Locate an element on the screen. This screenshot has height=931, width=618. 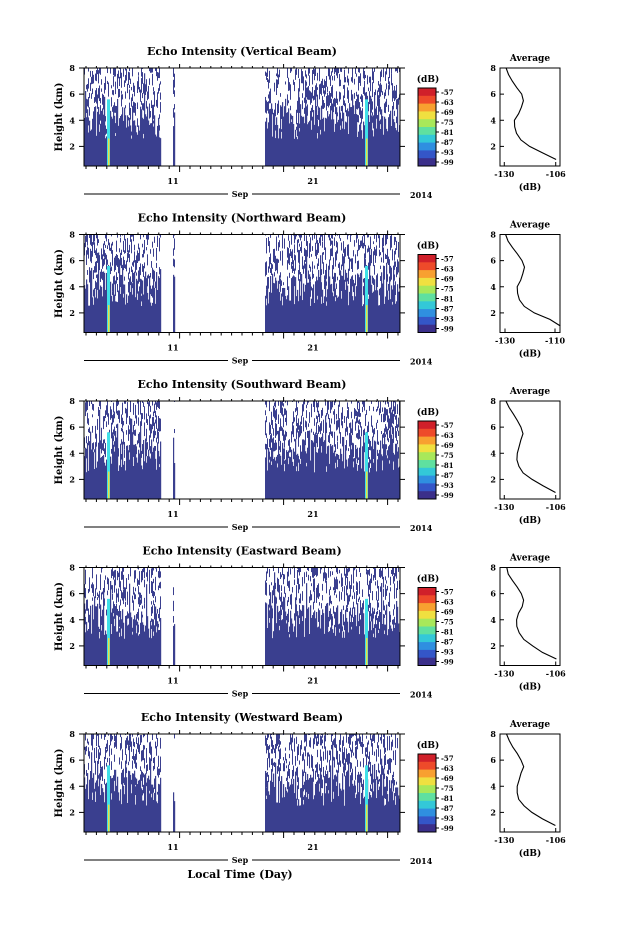
profile-x-tick-label: -130 is located at coordinates (505, 341).